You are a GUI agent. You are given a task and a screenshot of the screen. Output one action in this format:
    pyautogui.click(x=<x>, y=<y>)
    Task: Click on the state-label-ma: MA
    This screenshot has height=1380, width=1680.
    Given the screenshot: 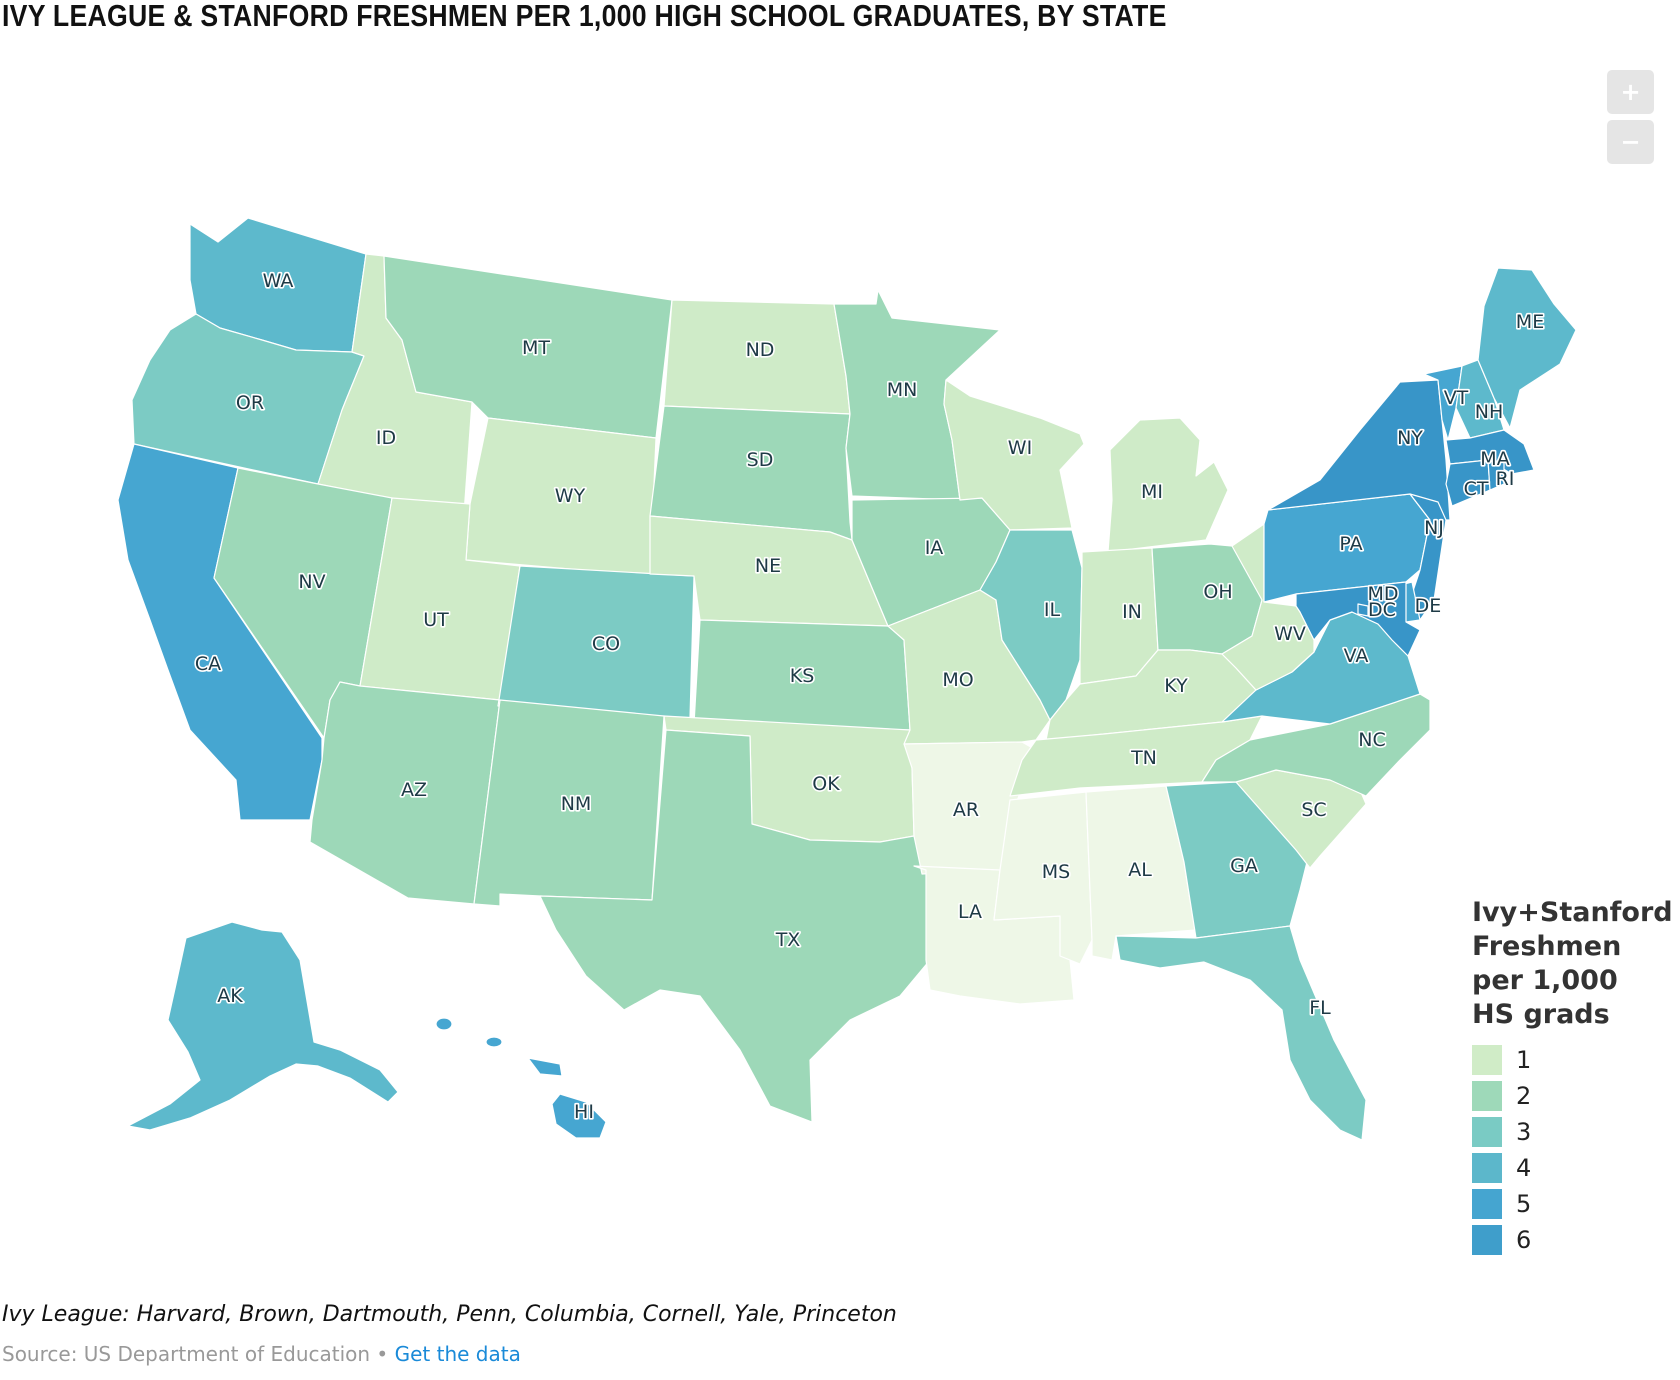 What is the action you would take?
    pyautogui.click(x=1494, y=459)
    